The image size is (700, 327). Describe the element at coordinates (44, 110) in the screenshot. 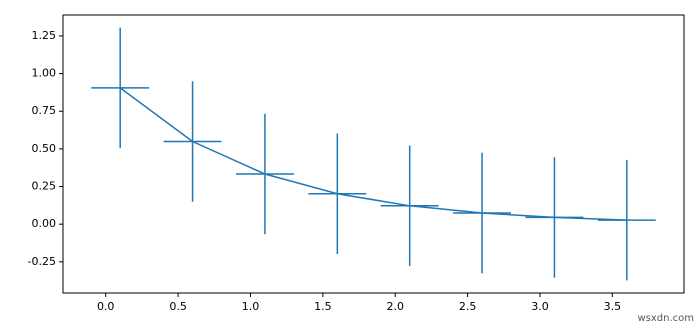

I see `y-tick-label: 0.75` at that location.